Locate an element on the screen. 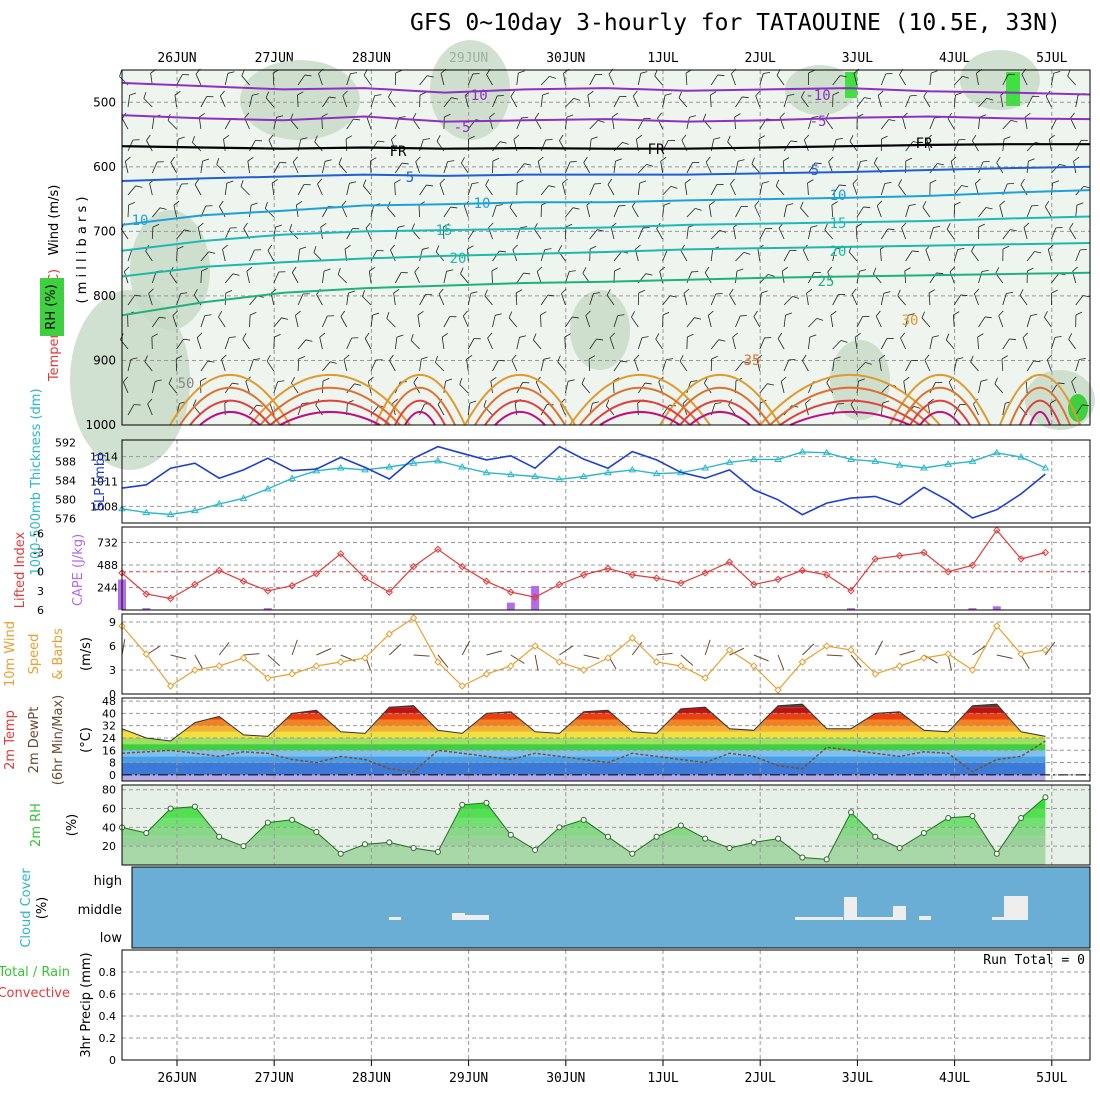  bottom-date-label: 27JUN is located at coordinates (274, 1078).